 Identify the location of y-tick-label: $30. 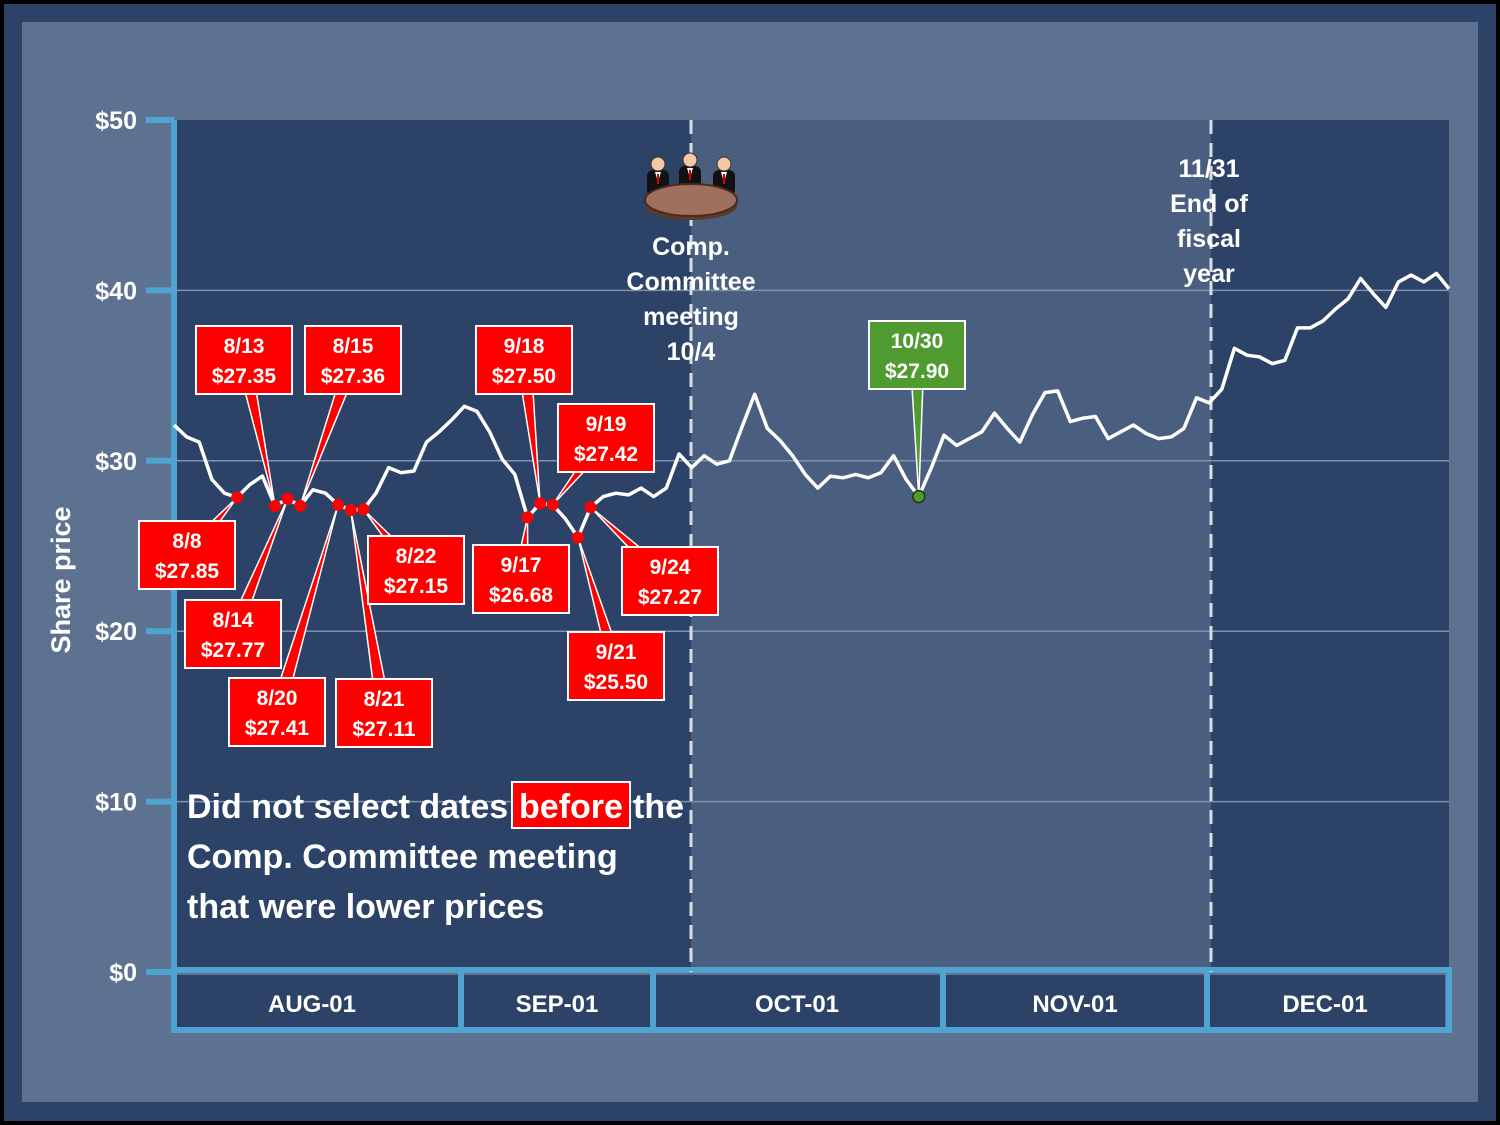
(116, 462).